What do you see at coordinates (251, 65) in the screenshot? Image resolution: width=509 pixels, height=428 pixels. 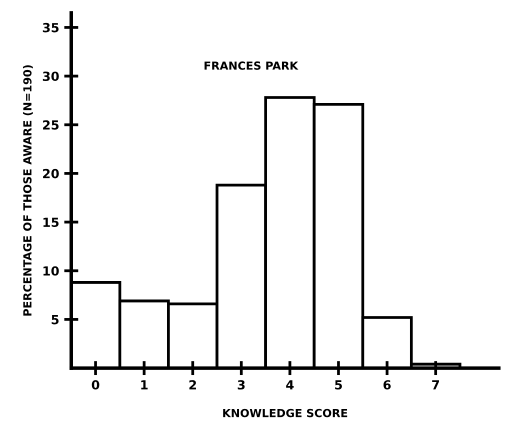 I see `text: FRANCES PARK` at bounding box center [251, 65].